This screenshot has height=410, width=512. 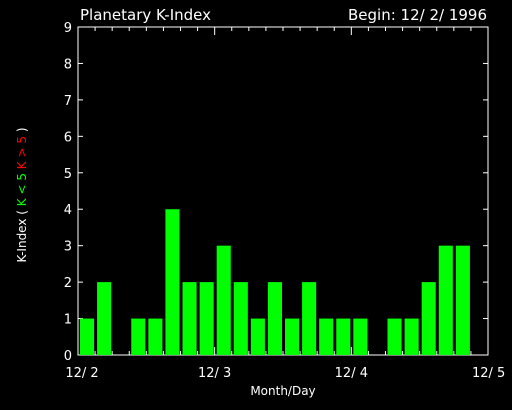 What do you see at coordinates (68, 356) in the screenshot?
I see `y-tick-label: 0` at bounding box center [68, 356].